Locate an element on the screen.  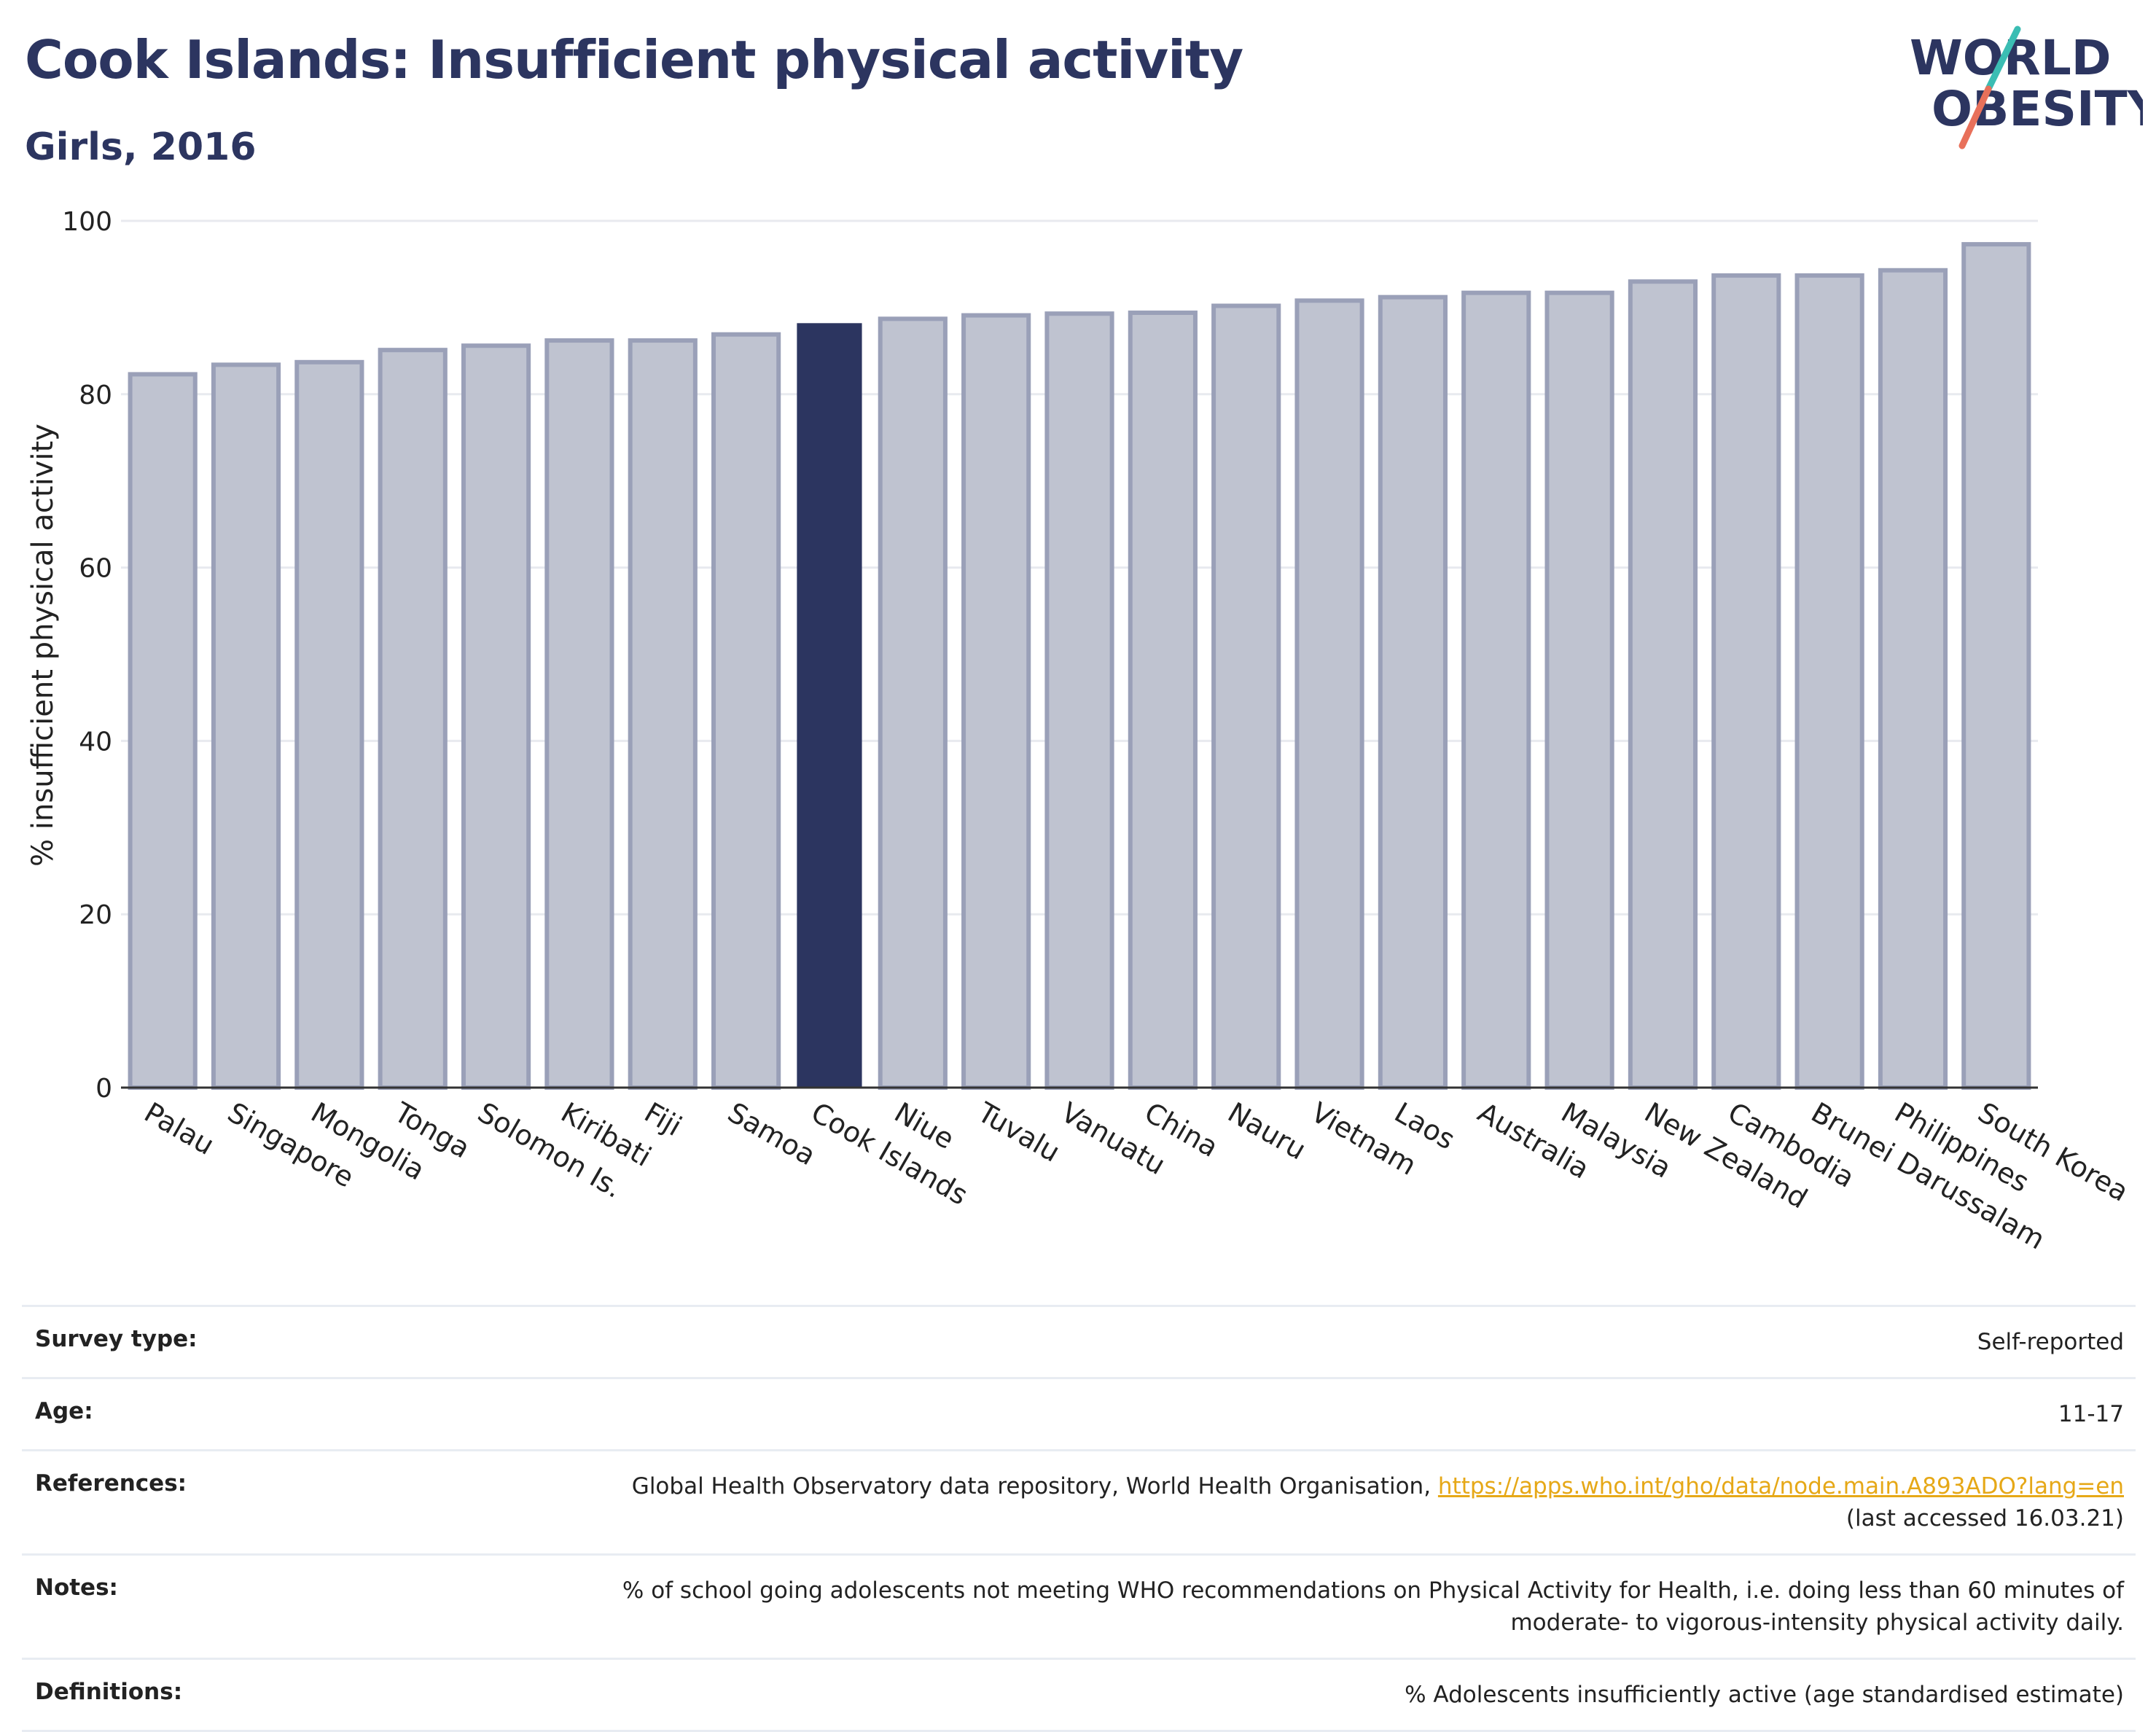
y-tick-label: 0 is located at coordinates (103, 1089).